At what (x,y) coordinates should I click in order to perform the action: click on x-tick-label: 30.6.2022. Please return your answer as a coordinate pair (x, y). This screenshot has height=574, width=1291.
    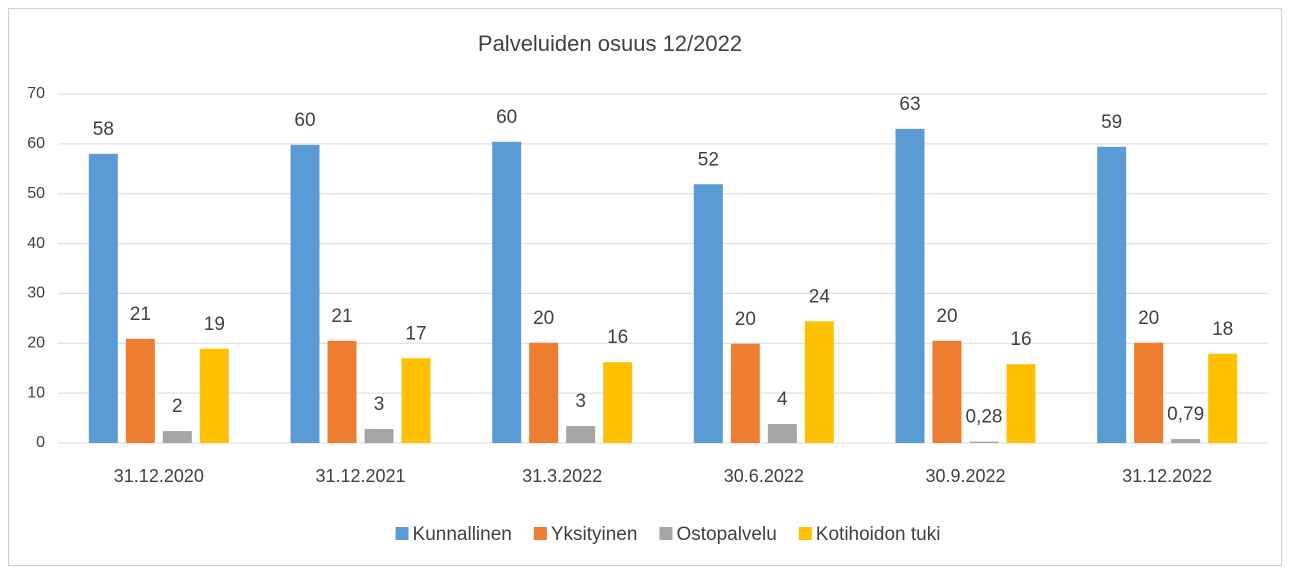
    Looking at the image, I should click on (764, 476).